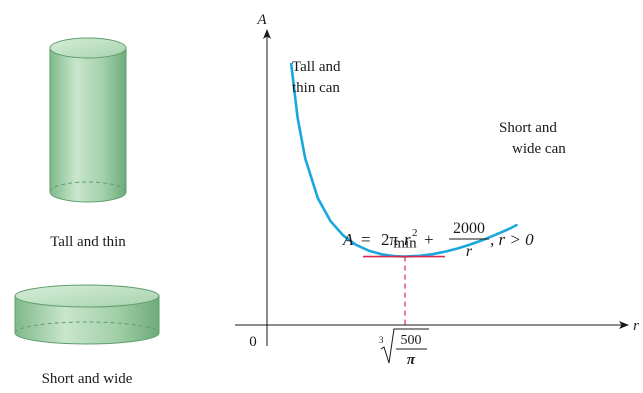 Image resolution: width=643 pixels, height=393 pixels. Describe the element at coordinates (87, 327) in the screenshot. I see `short-cylinder-hidden-edge` at that location.